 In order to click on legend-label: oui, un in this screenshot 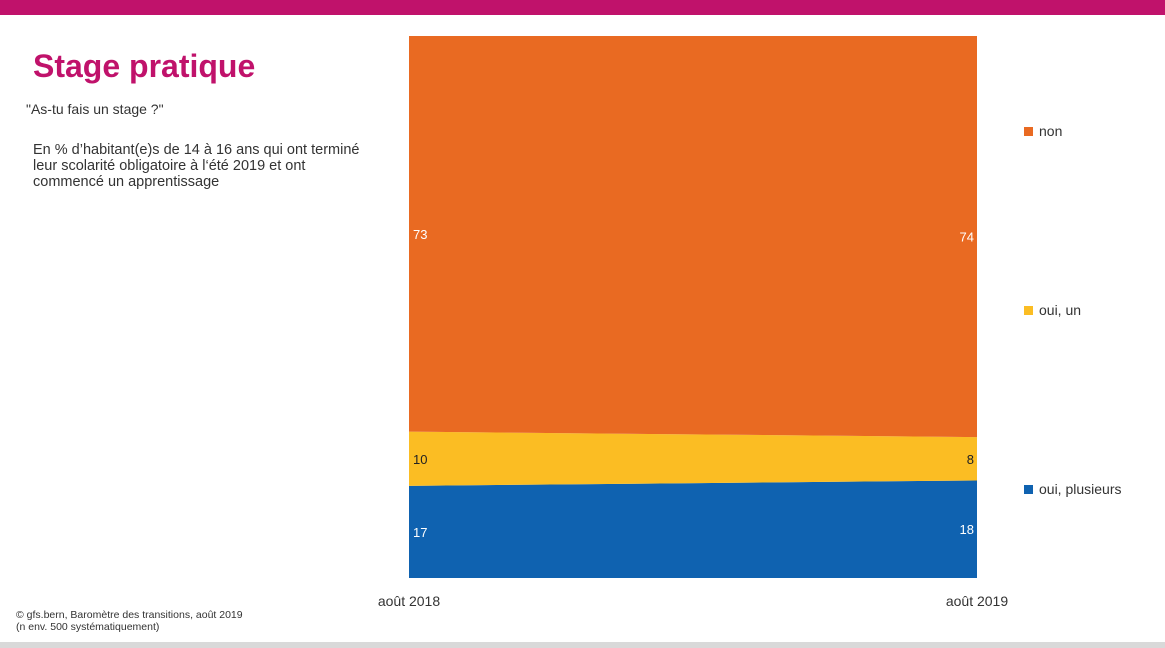, I will do `click(1060, 310)`.